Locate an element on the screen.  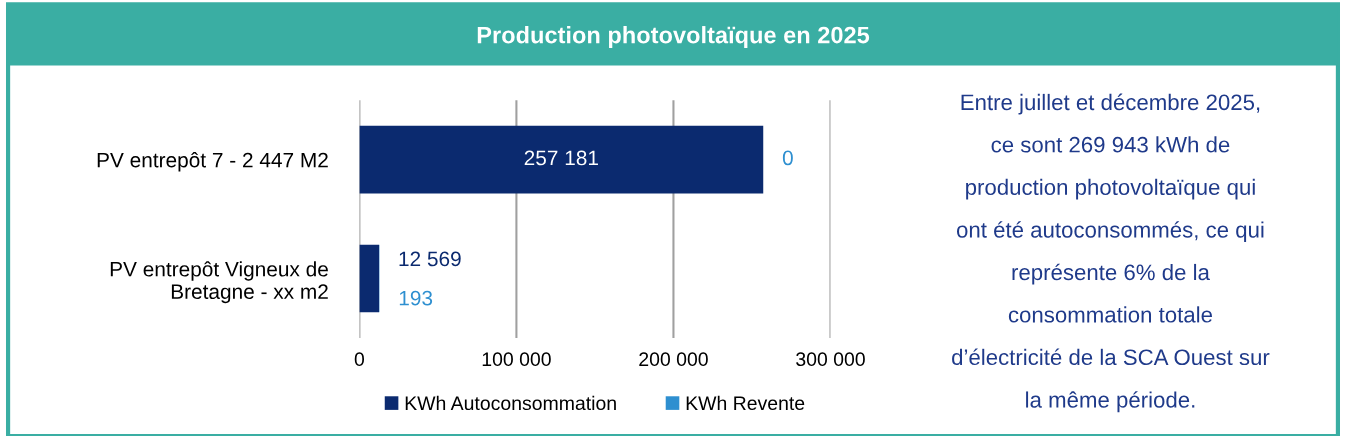
legend-label: KWh Revente is located at coordinates (745, 403).